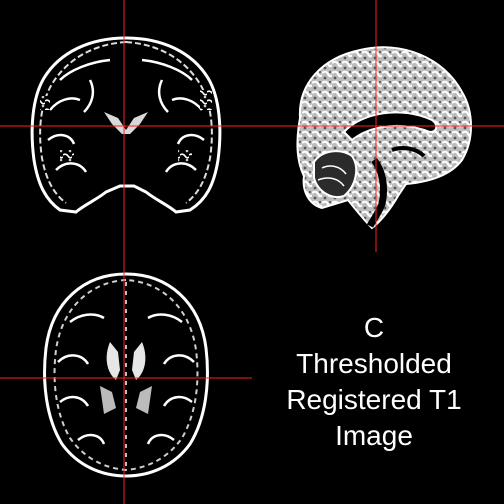  Describe the element at coordinates (374, 382) in the screenshot. I see `figure-caption: C Thresholded Registered T1 Image` at that location.